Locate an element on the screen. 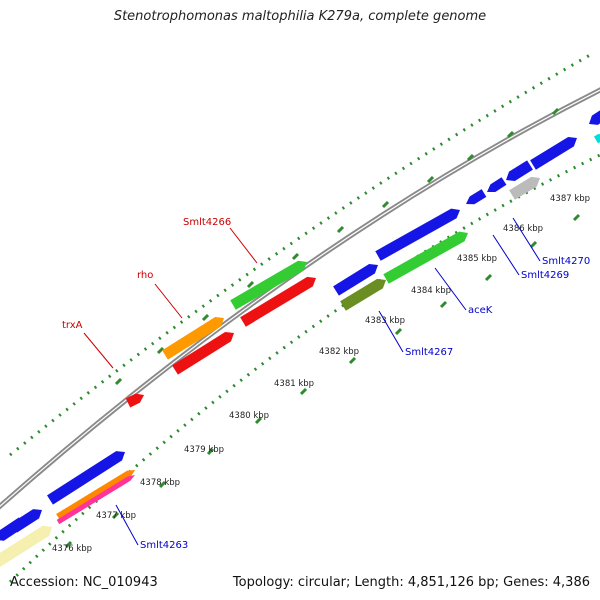  leader-line-acek is located at coordinates (450, 289).